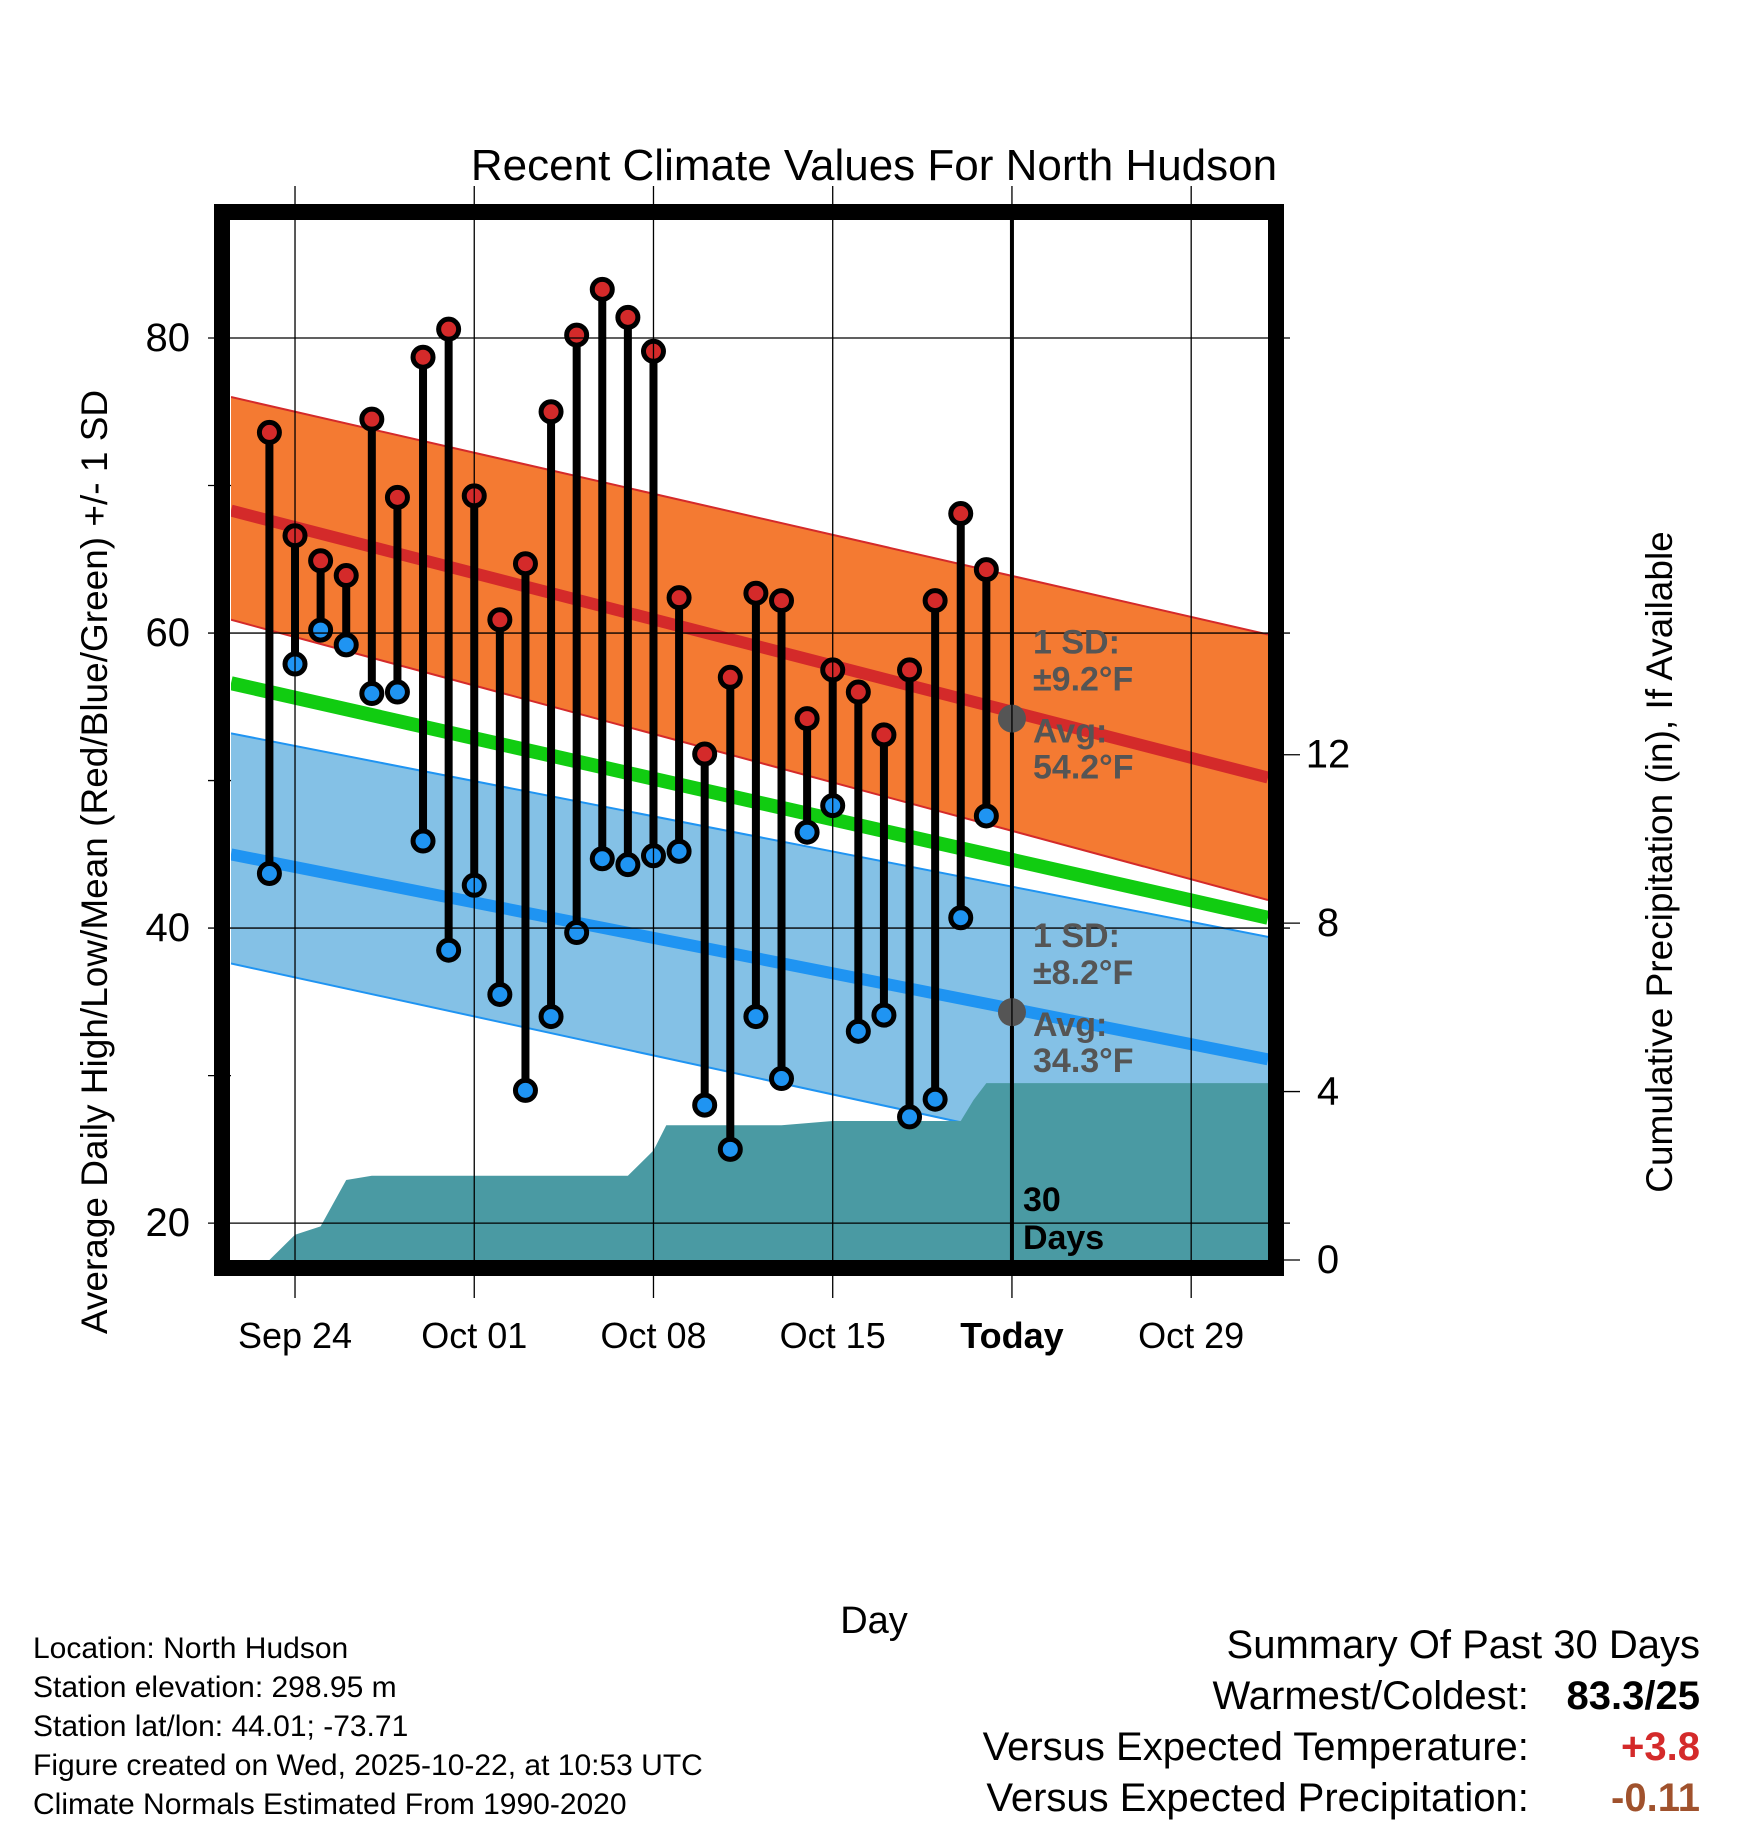 This screenshot has height=1828, width=1748. I want to click on summary-temp-row: Versus Expected Temperature: +3.8, so click(1341, 1747).